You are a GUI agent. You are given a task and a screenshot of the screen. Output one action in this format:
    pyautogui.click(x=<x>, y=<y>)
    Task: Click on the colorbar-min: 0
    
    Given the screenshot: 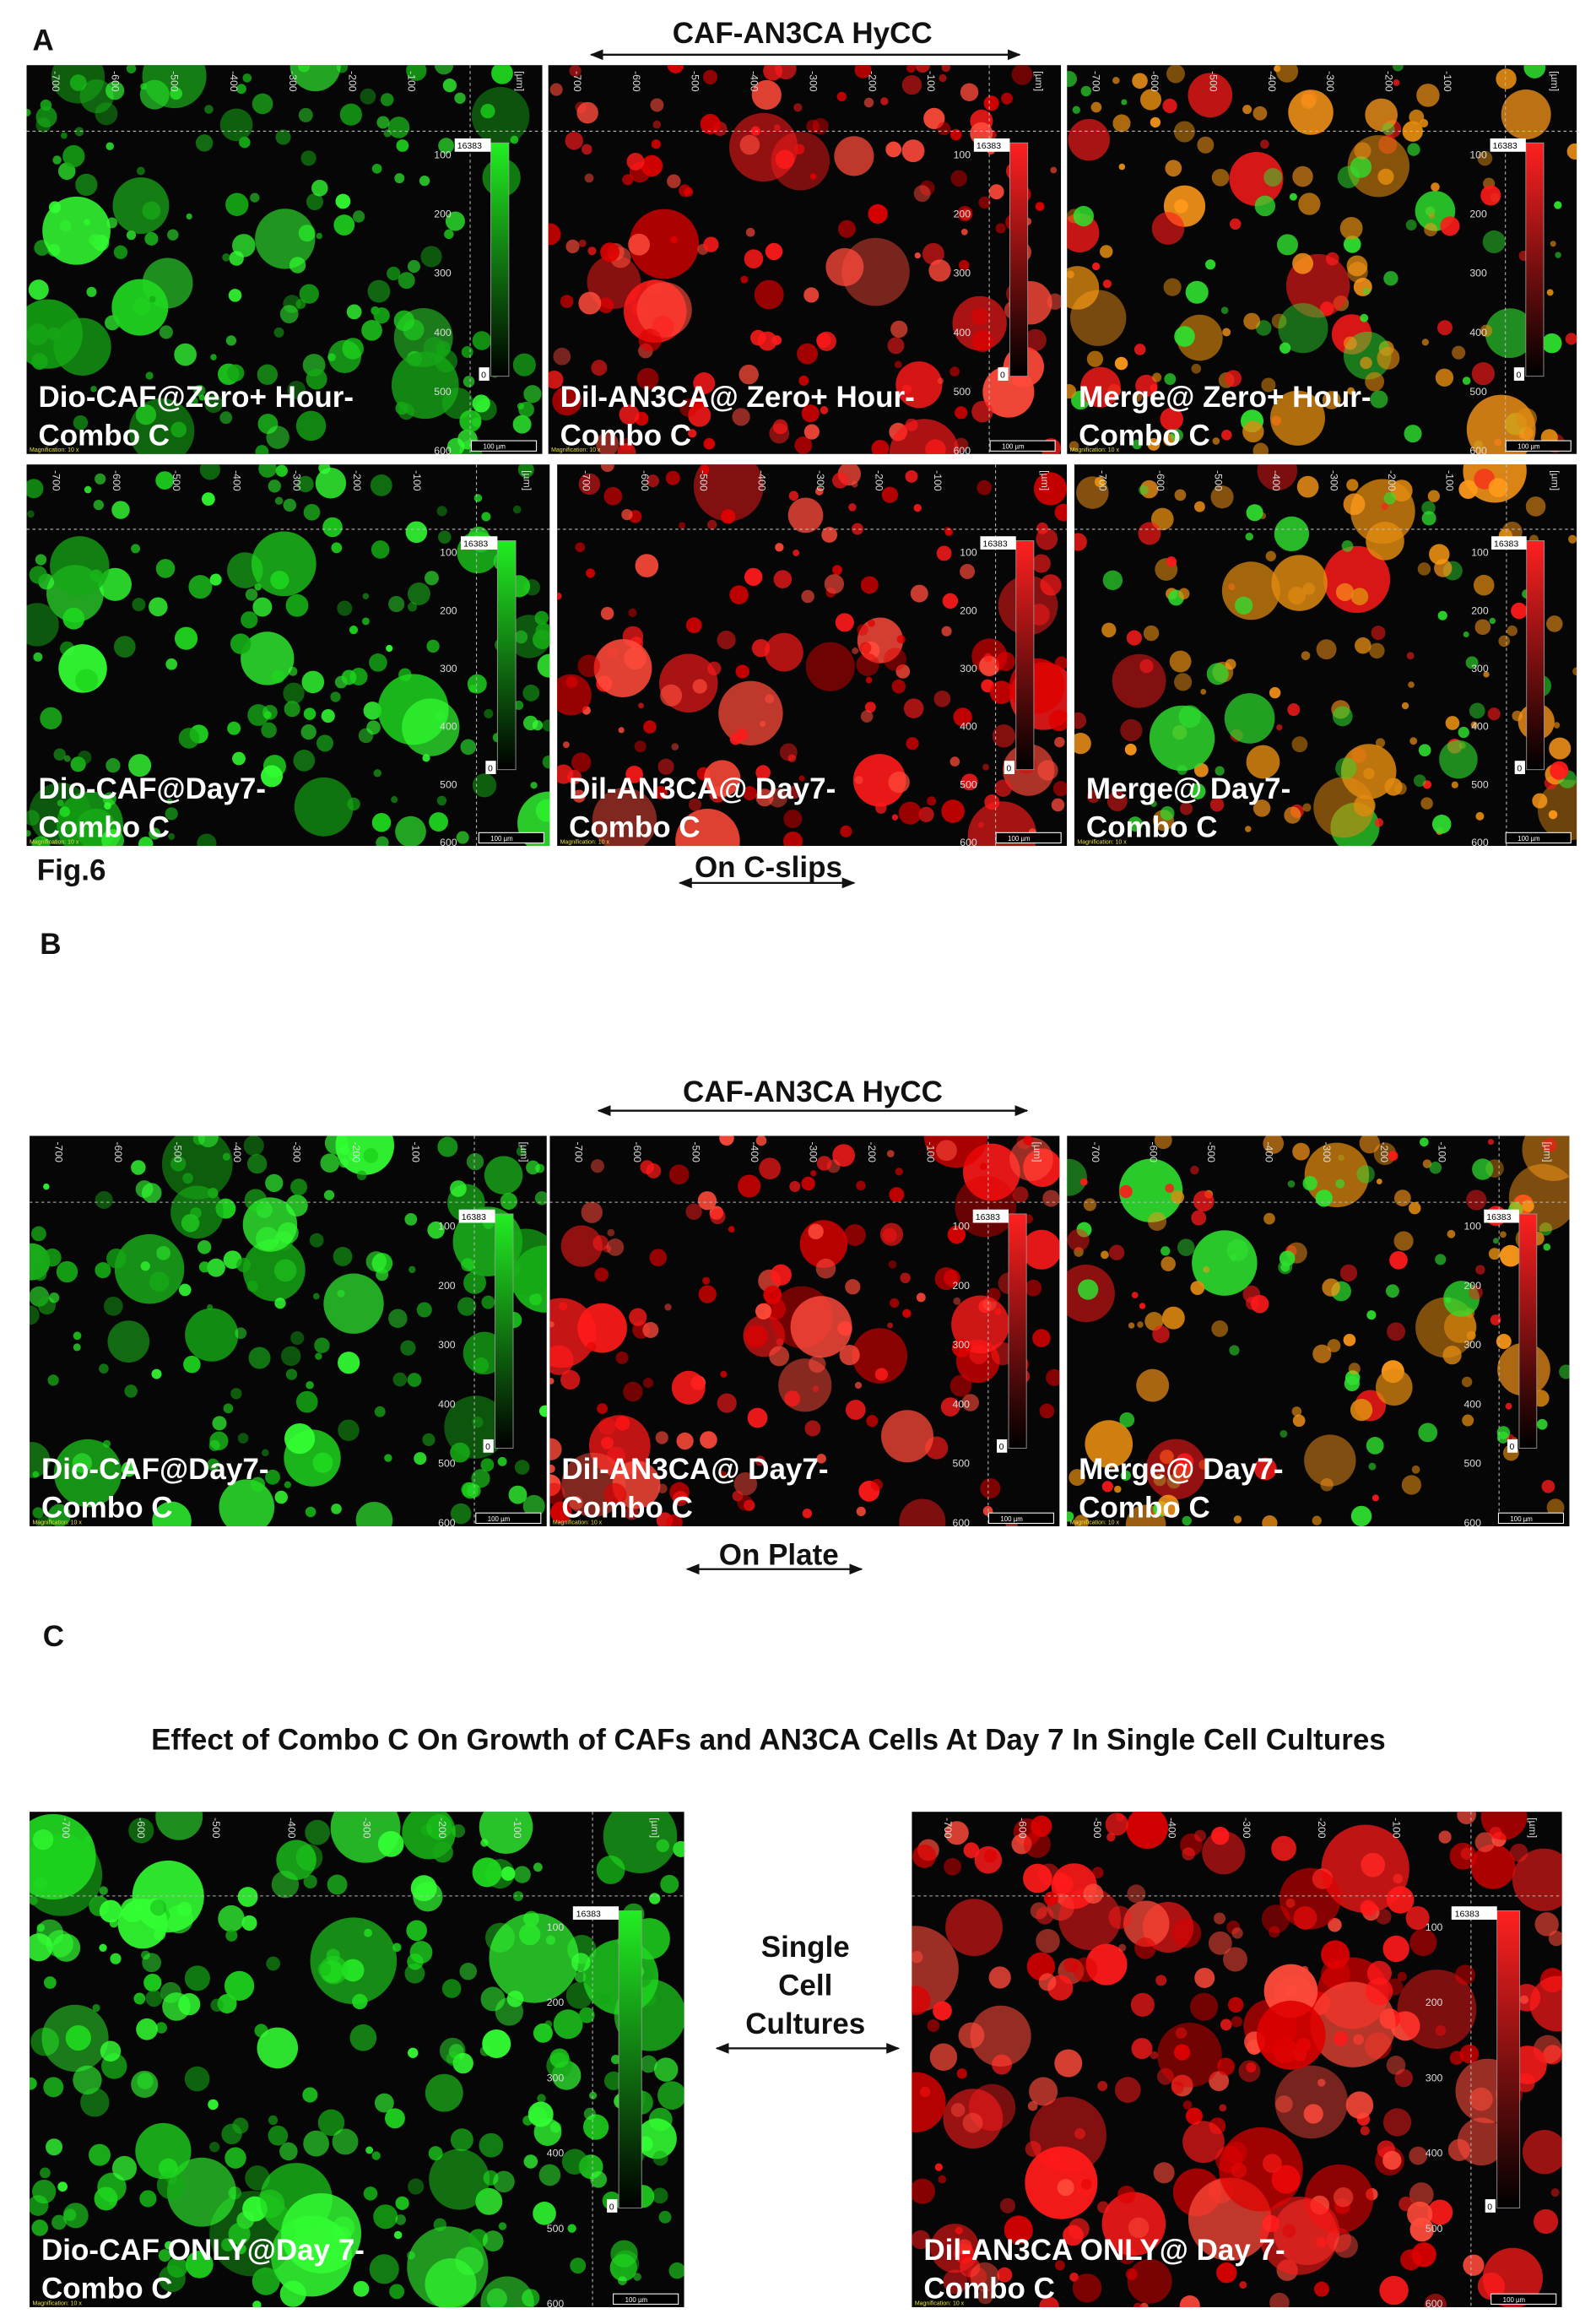 What is the action you would take?
    pyautogui.click(x=483, y=375)
    